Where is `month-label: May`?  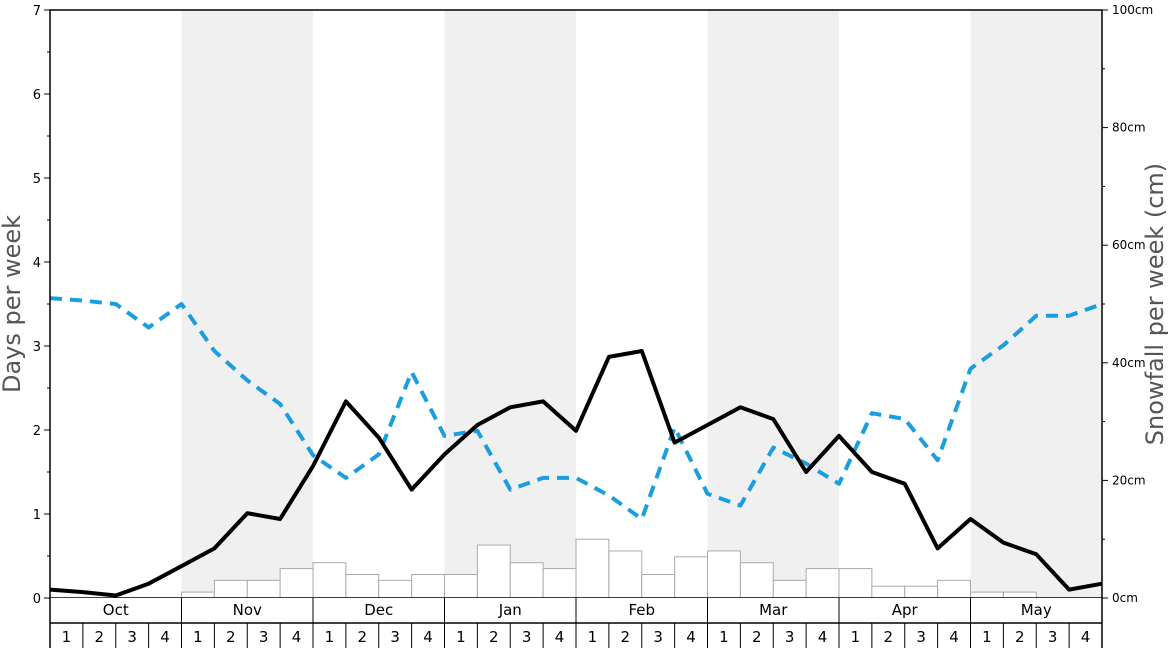 month-label: May is located at coordinates (1036, 610).